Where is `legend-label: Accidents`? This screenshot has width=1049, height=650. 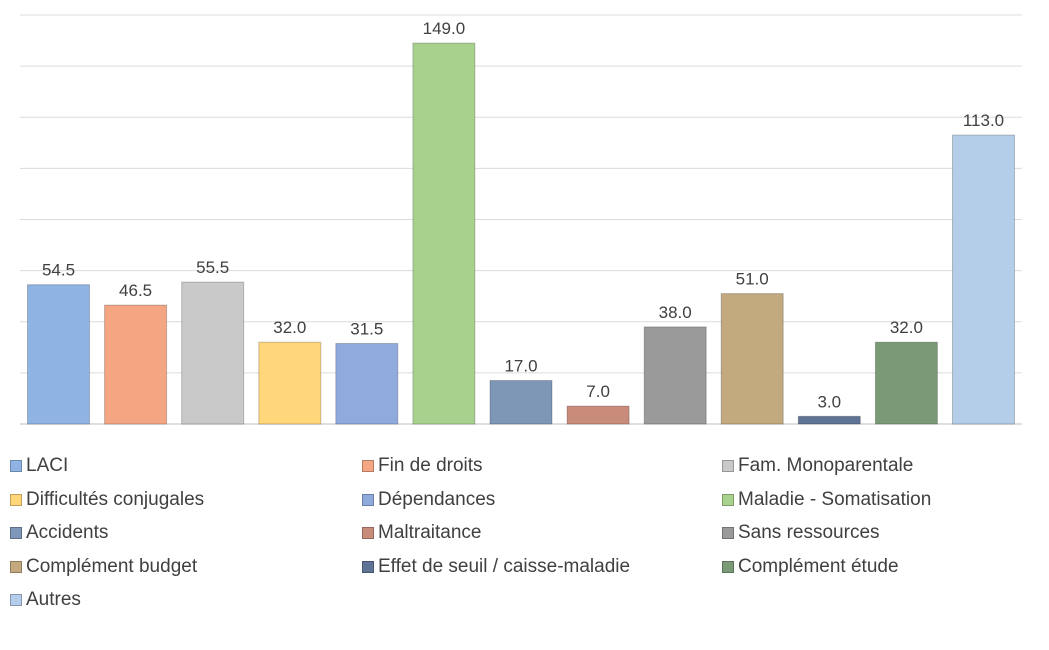 legend-label: Accidents is located at coordinates (67, 532).